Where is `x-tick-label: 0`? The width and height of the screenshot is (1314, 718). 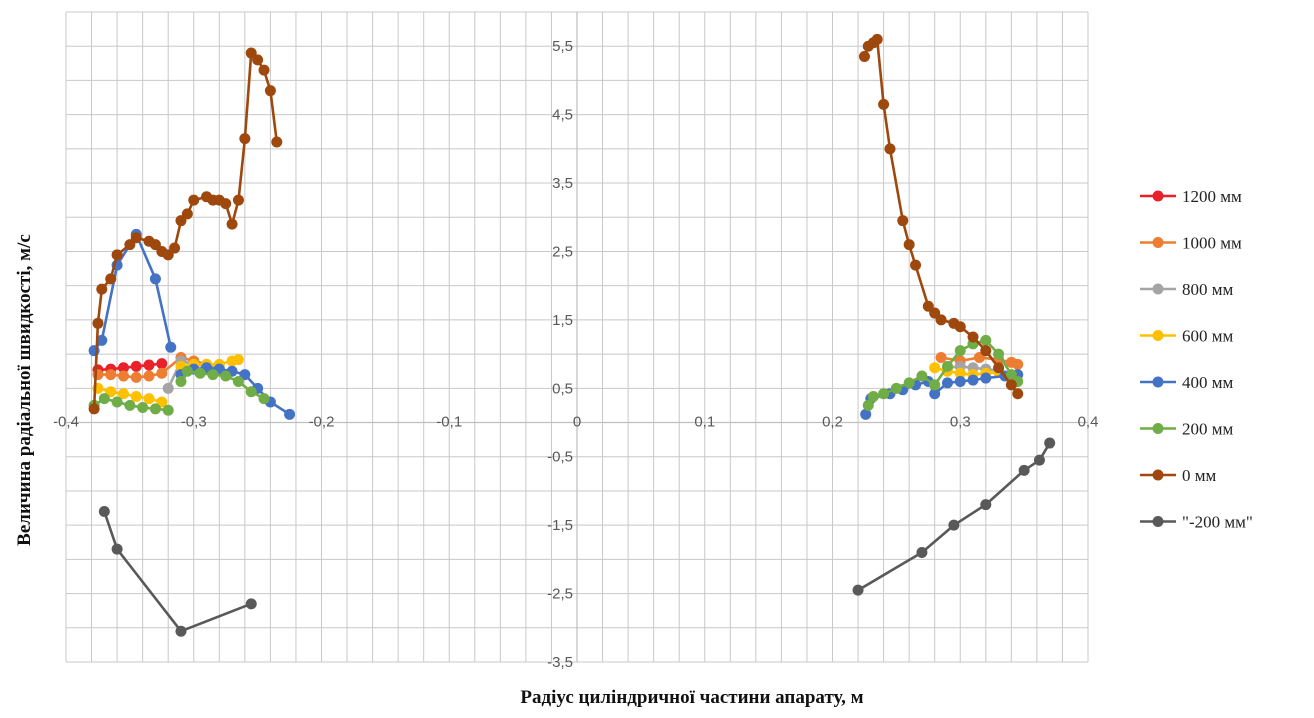 x-tick-label: 0 is located at coordinates (577, 422).